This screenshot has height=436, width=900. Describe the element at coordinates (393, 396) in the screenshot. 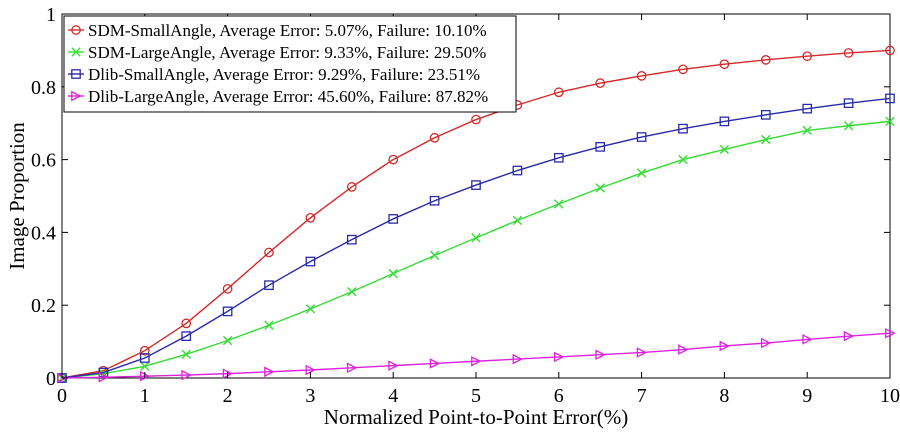

I see `x-tick-label: 4` at that location.